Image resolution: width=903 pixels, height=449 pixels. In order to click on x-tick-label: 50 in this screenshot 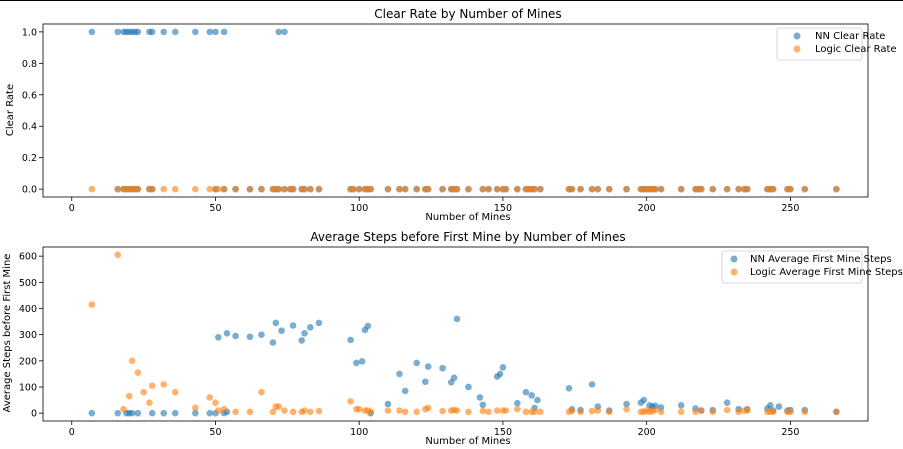, I will do `click(215, 432)`.